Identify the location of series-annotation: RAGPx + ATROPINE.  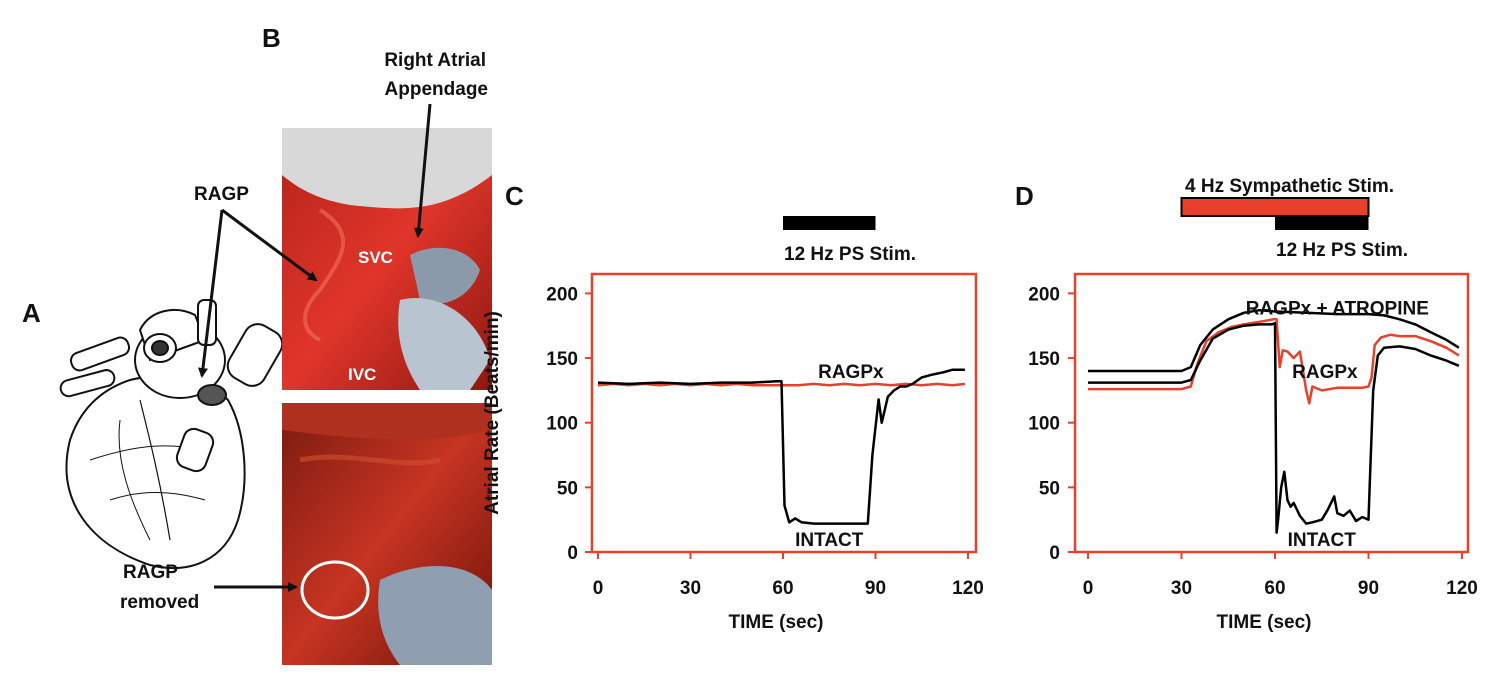
(1337, 309).